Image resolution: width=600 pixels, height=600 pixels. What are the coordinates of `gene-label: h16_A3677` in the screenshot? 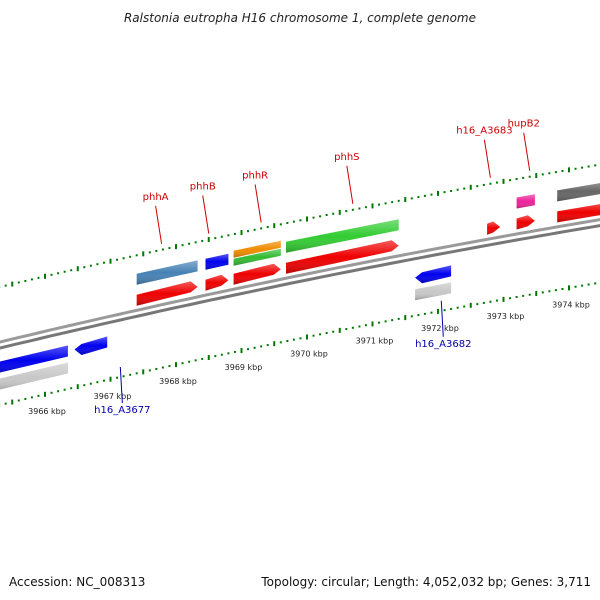 It's located at (122, 410).